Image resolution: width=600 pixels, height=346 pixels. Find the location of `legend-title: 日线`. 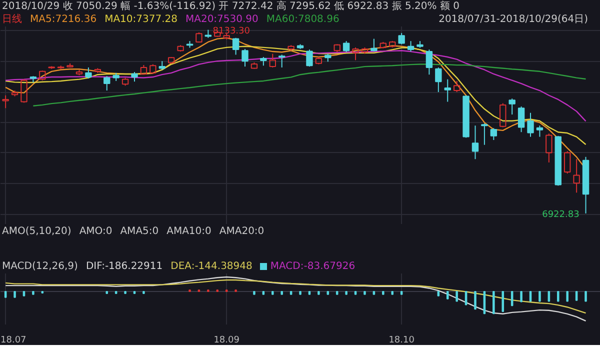

legend-title: 日线 is located at coordinates (12, 19).